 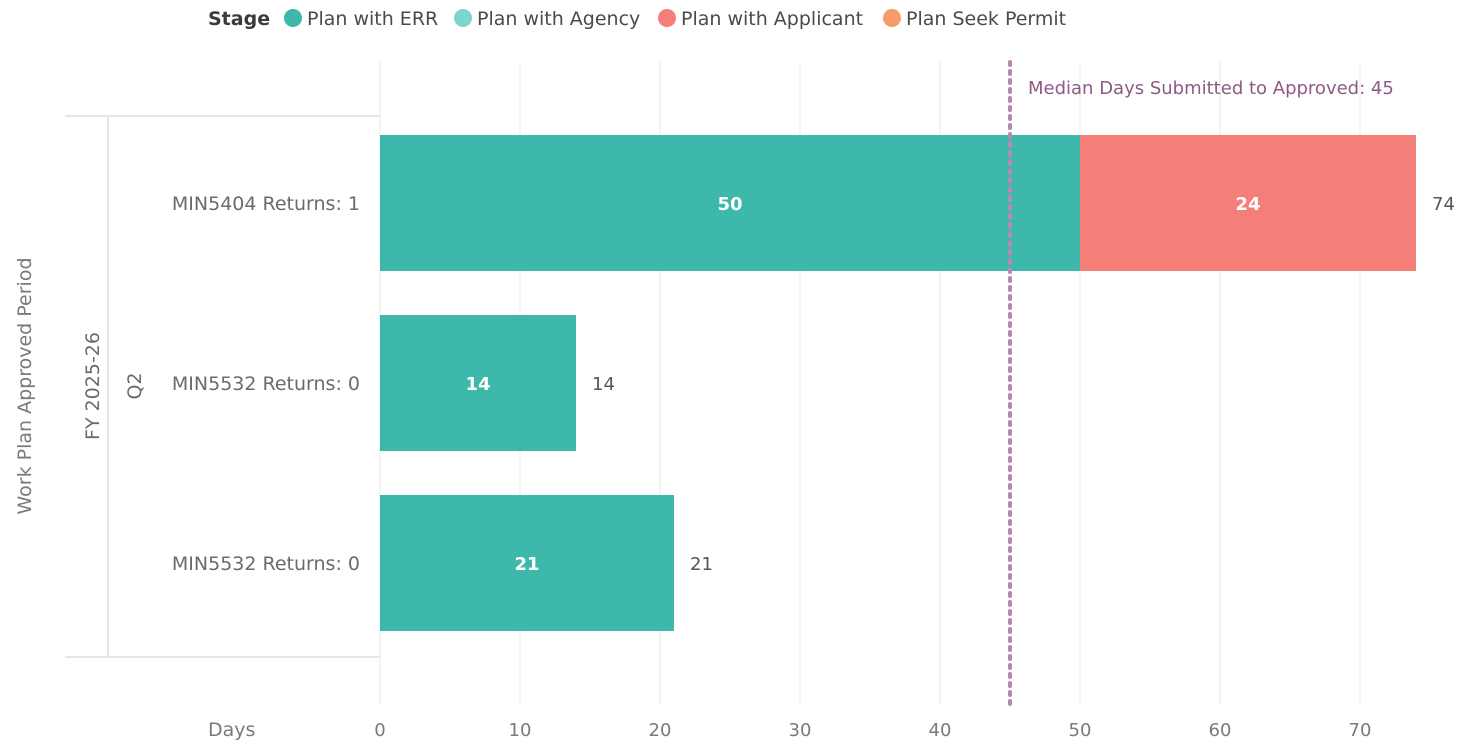 What do you see at coordinates (1220, 730) in the screenshot?
I see `x-tick-label-6: 60` at bounding box center [1220, 730].